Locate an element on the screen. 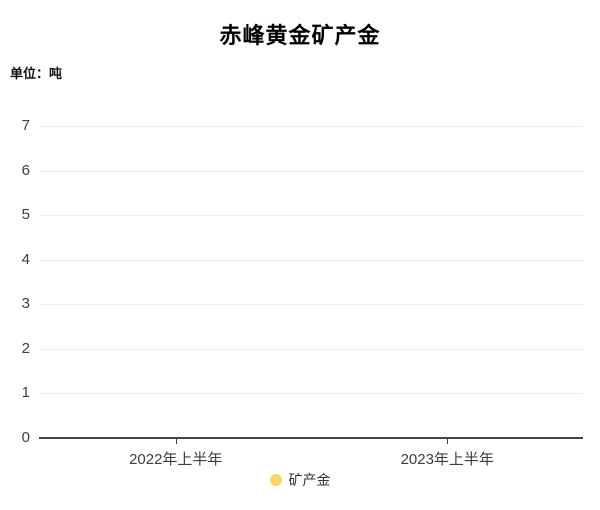 This screenshot has height=510, width=600. y-tick-label: 7 is located at coordinates (25, 125).